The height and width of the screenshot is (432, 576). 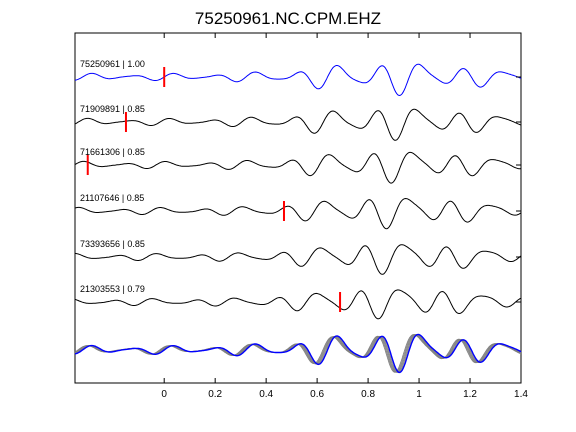 I want to click on x-tick-label: 1.4, so click(x=521, y=394).